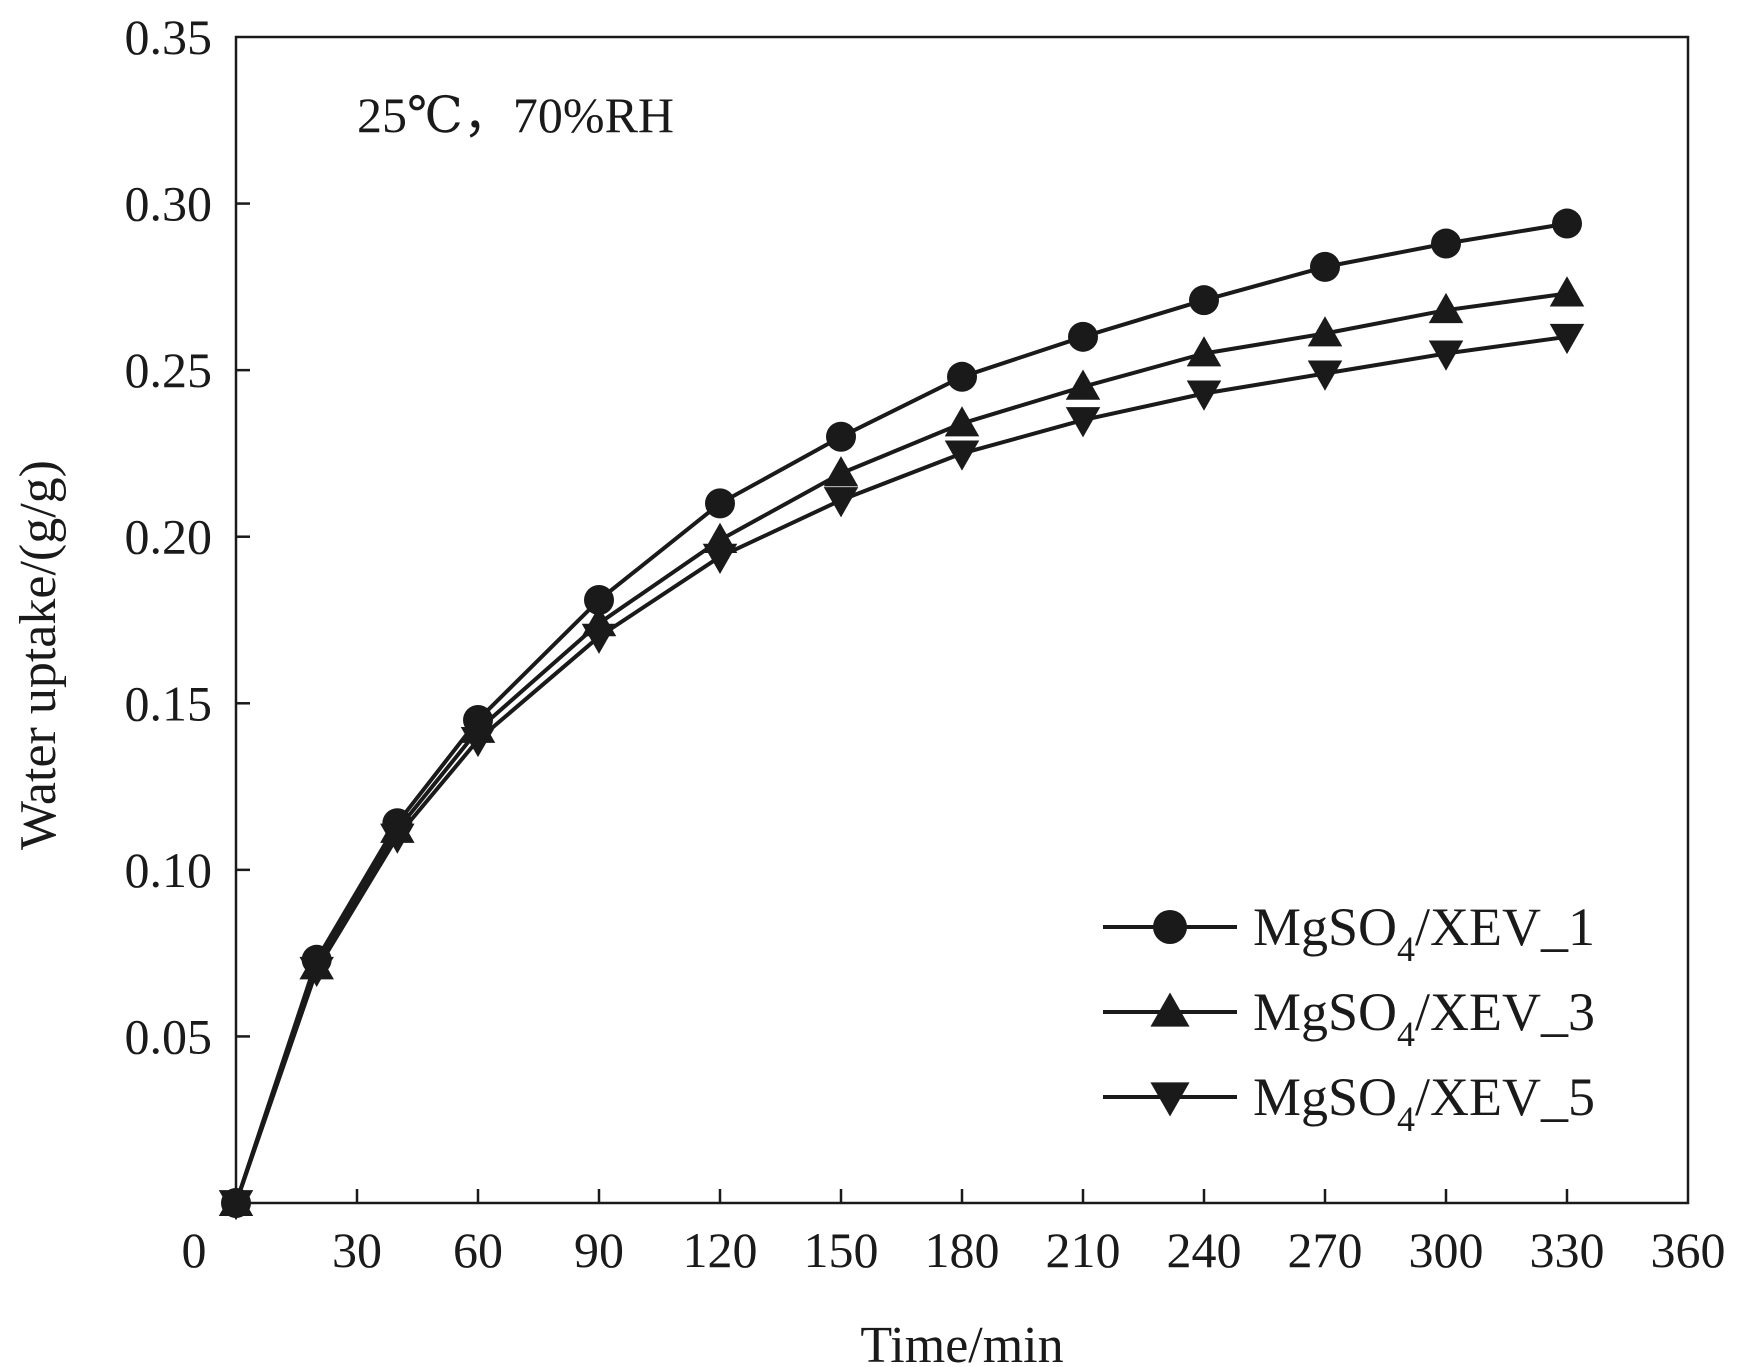 This screenshot has height=1367, width=1745. I want to click on y-tick-label: 0.30, so click(169, 204).